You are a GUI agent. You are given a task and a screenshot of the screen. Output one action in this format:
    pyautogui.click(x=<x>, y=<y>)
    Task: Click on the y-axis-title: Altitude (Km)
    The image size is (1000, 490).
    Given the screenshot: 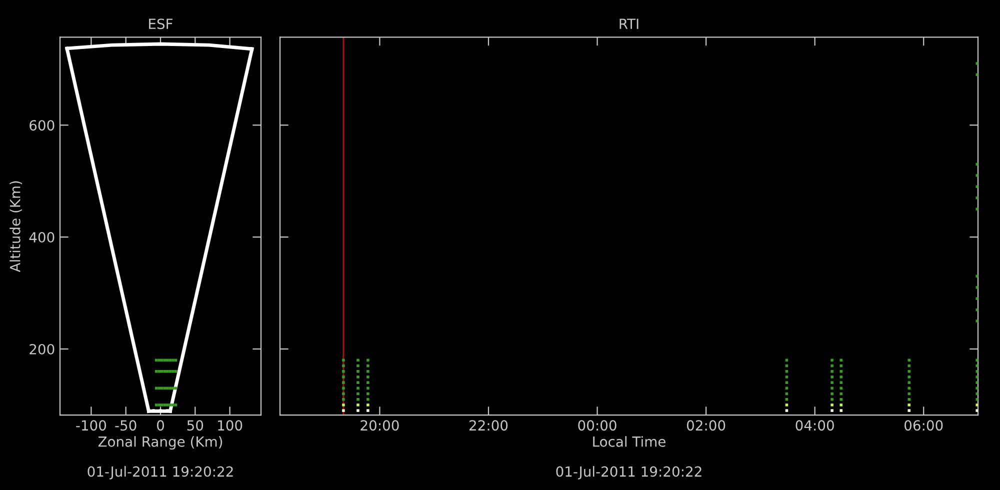 What is the action you would take?
    pyautogui.click(x=16, y=226)
    